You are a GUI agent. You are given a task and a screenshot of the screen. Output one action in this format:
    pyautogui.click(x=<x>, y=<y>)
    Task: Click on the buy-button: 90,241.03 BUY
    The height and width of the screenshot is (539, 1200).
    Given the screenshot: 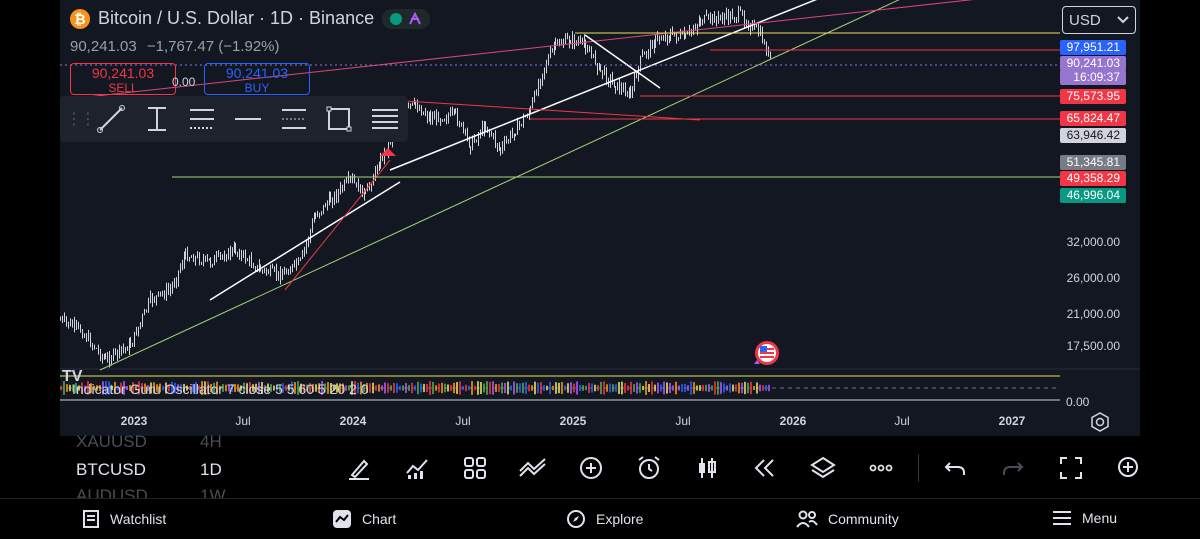 What is the action you would take?
    pyautogui.click(x=257, y=79)
    